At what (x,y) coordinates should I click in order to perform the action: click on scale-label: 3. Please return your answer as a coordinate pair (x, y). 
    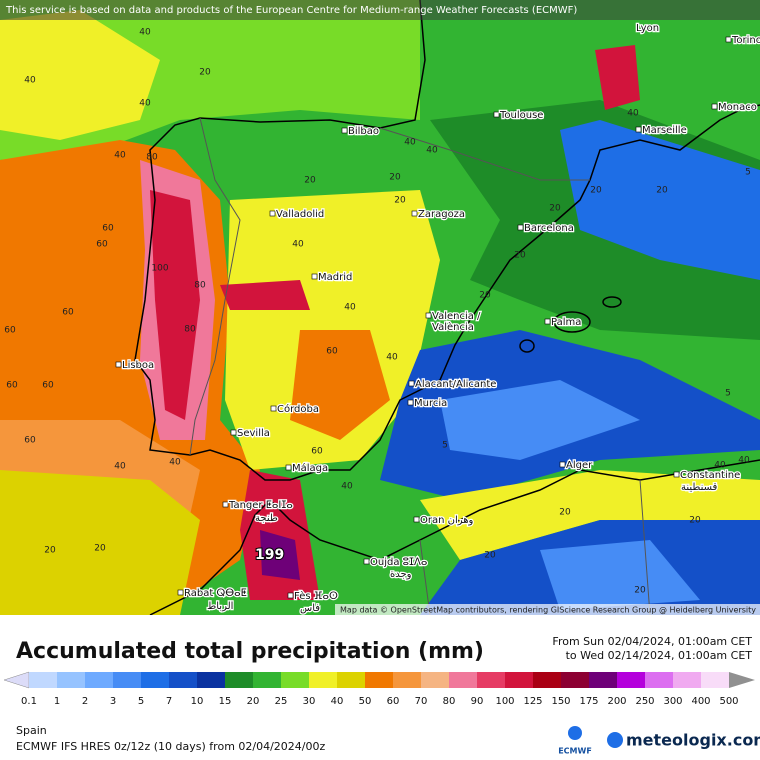
    Looking at the image, I should click on (113, 701).